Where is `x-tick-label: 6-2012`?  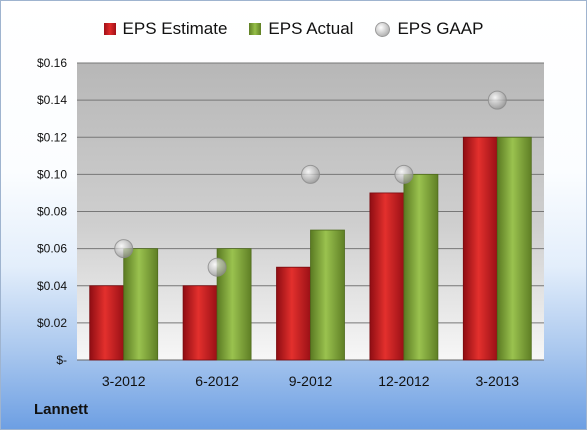 x-tick-label: 6-2012 is located at coordinates (217, 381).